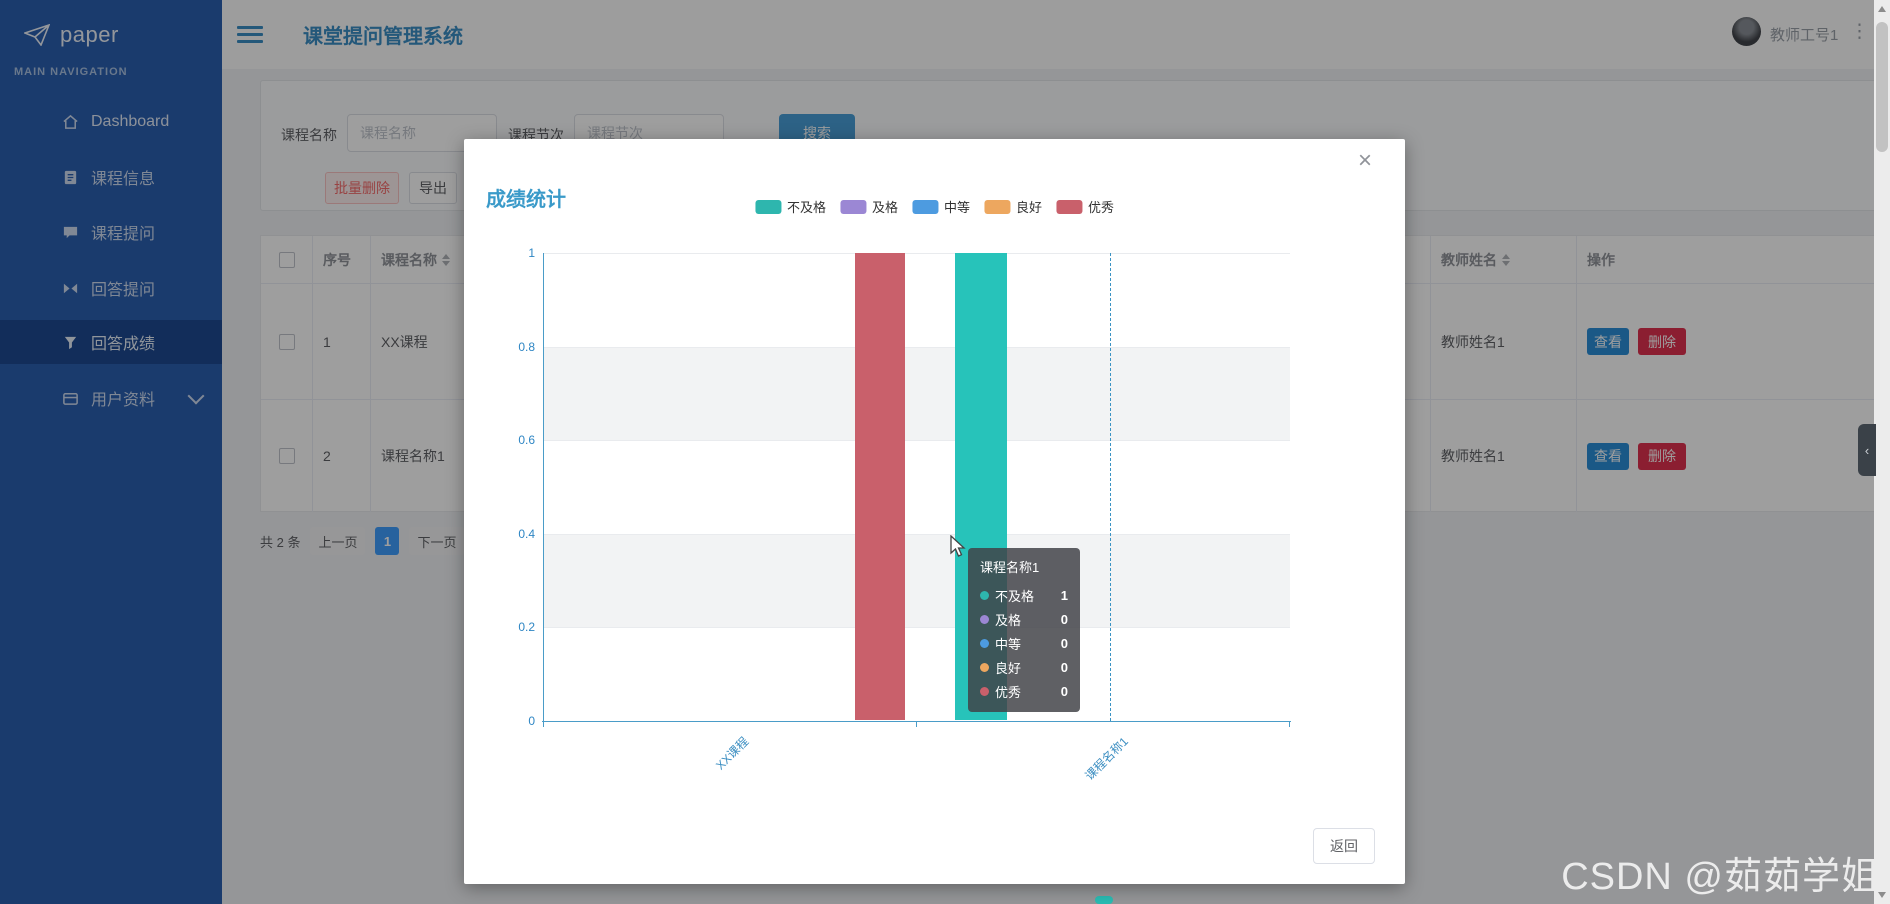  What do you see at coordinates (286, 259) in the screenshot?
I see `select-all-checkbox` at bounding box center [286, 259].